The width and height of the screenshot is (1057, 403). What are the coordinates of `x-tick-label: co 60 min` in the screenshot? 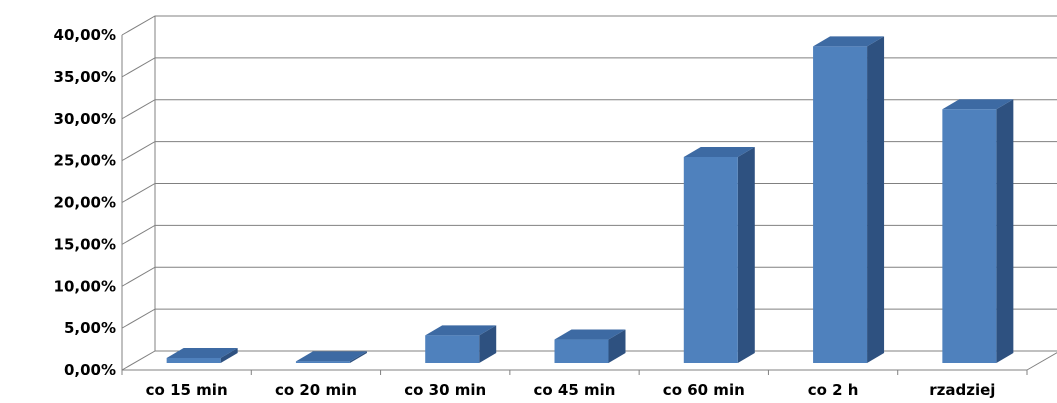 It's located at (704, 390).